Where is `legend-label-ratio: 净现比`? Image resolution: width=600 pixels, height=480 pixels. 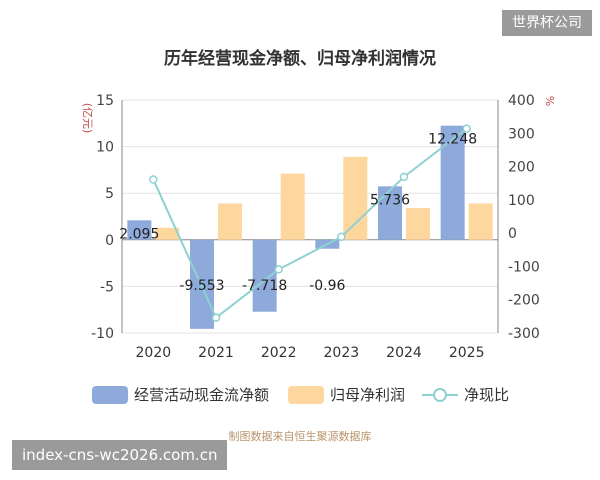 legend-label-ratio: 净现比 is located at coordinates (487, 395).